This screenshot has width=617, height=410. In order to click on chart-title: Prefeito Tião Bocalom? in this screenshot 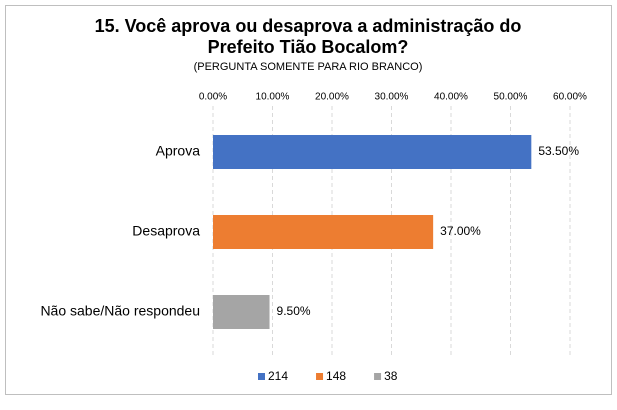, I will do `click(308, 47)`.